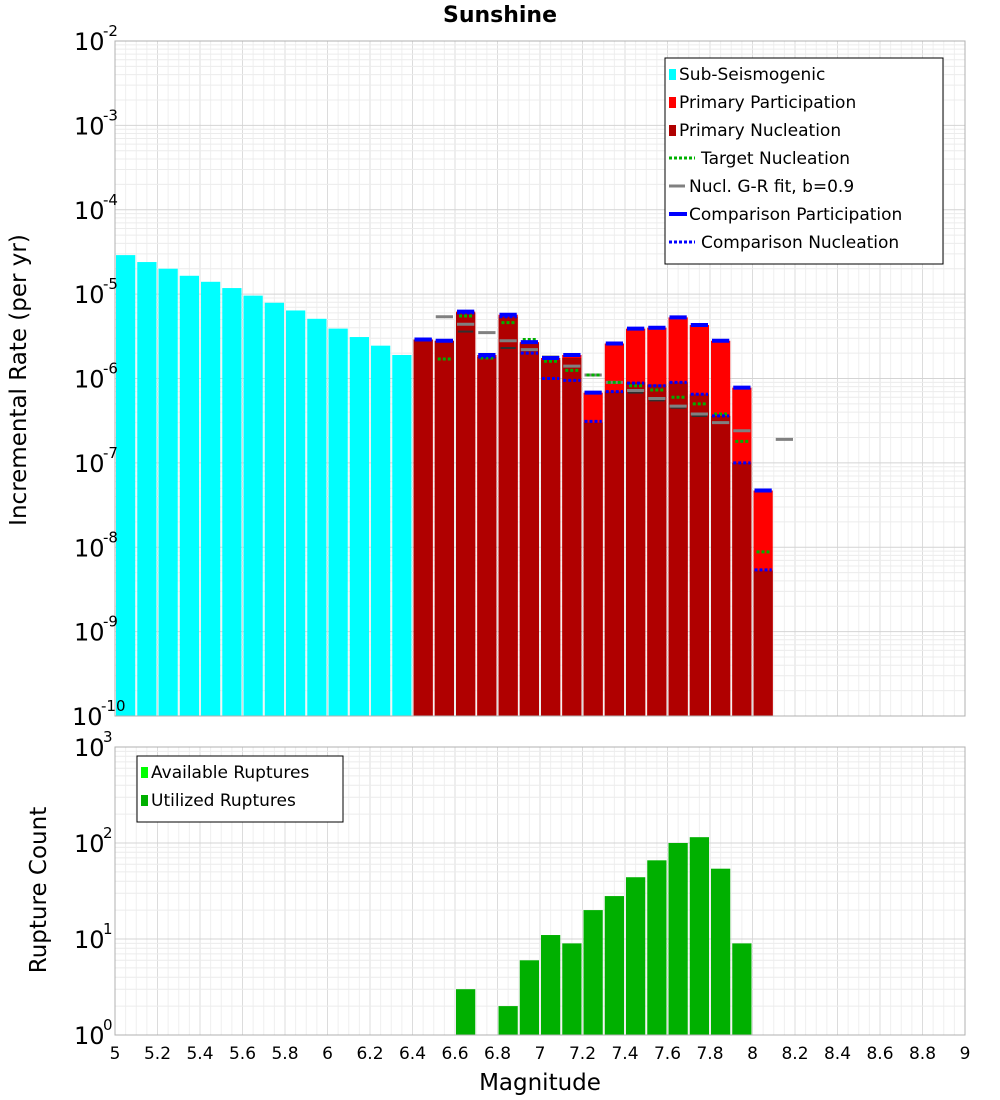 This screenshot has height=1100, width=1000. What do you see at coordinates (454, 1054) in the screenshot?
I see `x-tick-label: 6.6` at bounding box center [454, 1054].